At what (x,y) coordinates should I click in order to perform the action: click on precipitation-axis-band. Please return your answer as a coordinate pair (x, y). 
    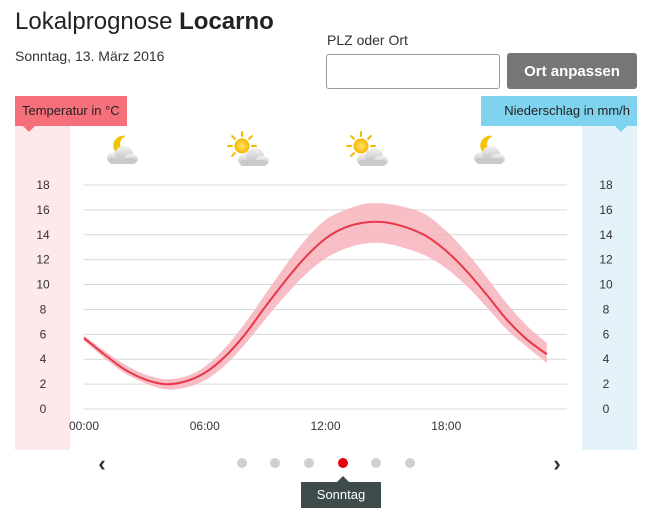
    Looking at the image, I should click on (609, 288).